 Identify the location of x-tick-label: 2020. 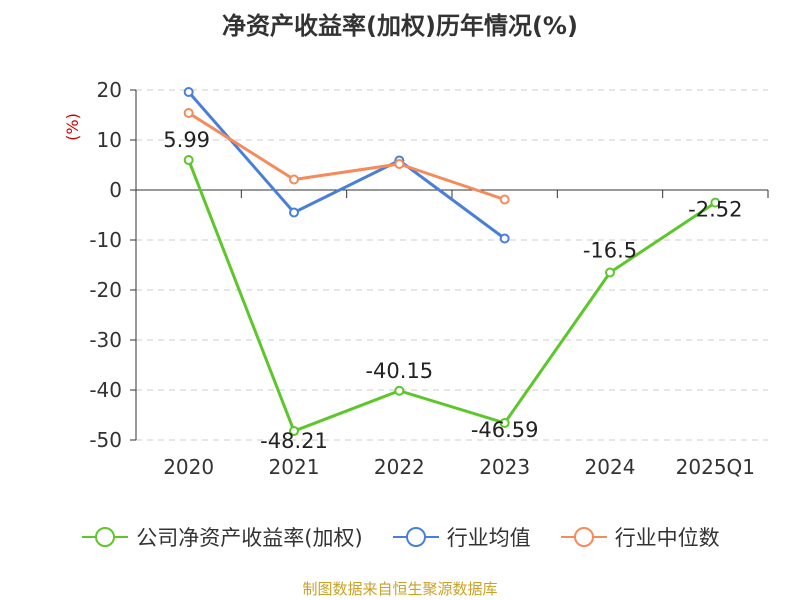
(188, 467).